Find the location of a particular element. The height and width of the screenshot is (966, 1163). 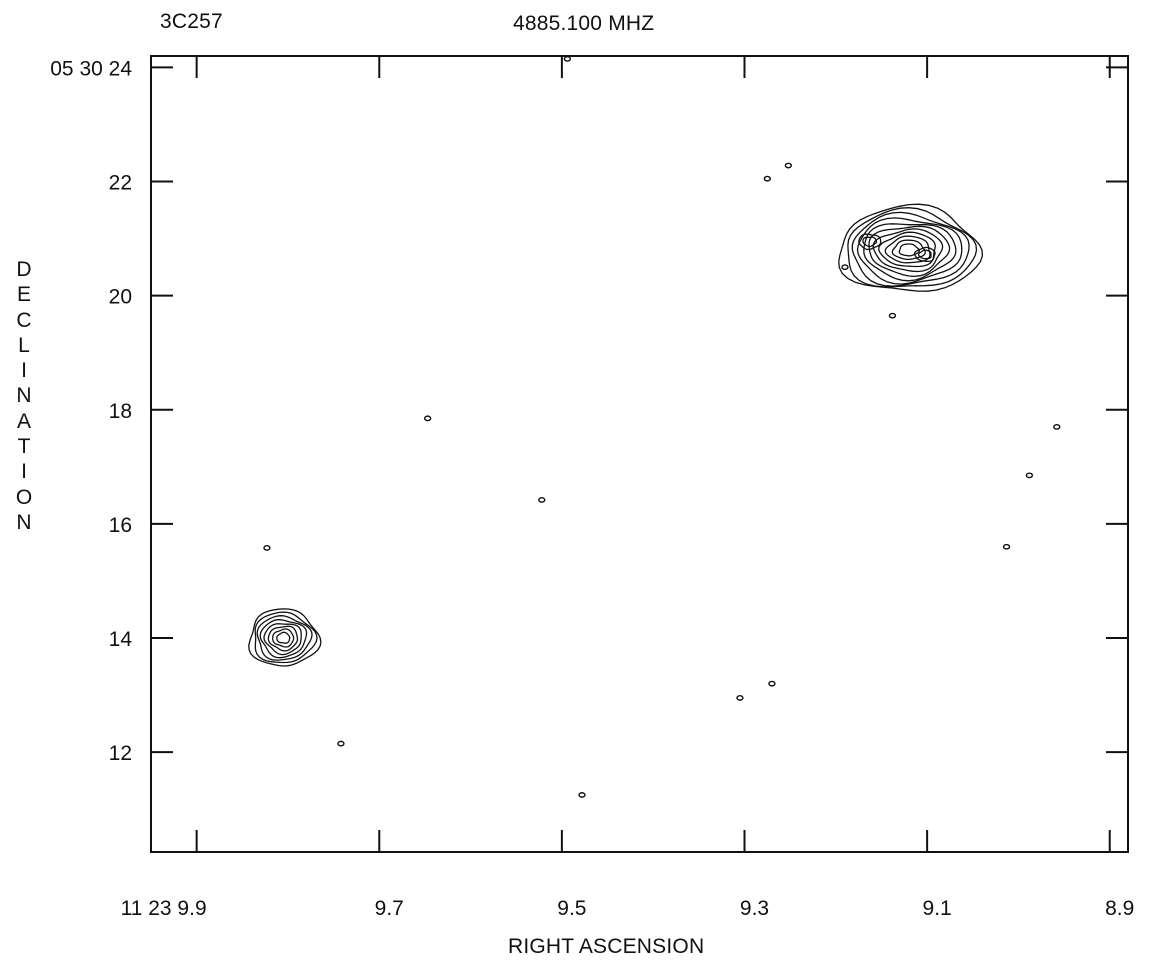

y-tick-label: 20 is located at coordinates (120, 297).